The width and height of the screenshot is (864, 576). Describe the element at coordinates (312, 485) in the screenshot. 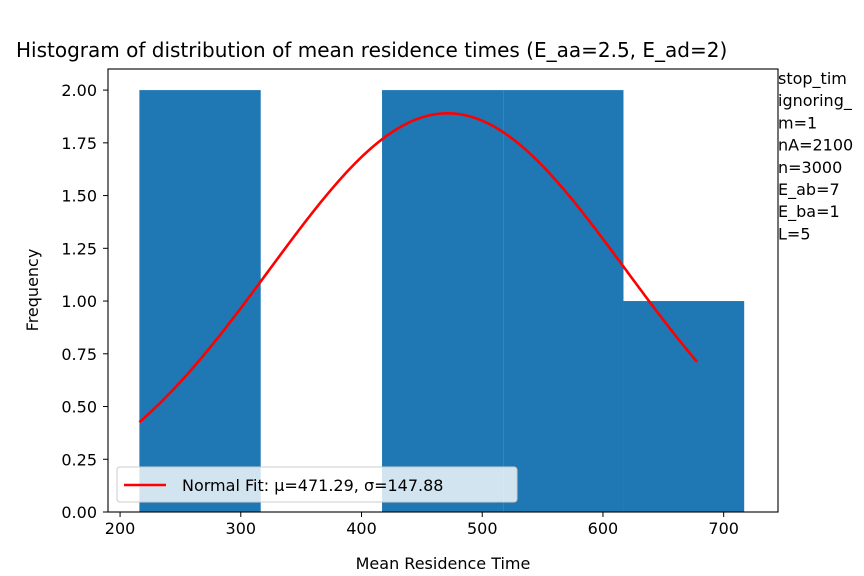

I see `legend-label: Normal Fit: μ=471.29, σ=147.88` at that location.